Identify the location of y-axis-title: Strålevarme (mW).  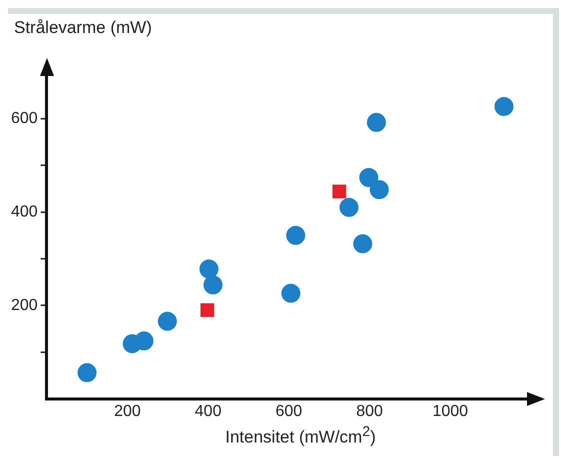
(83, 28).